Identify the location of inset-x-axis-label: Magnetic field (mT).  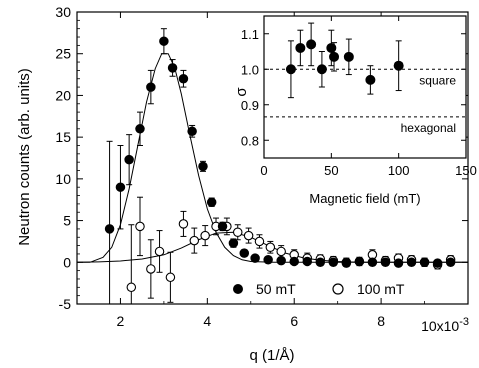
(364, 198).